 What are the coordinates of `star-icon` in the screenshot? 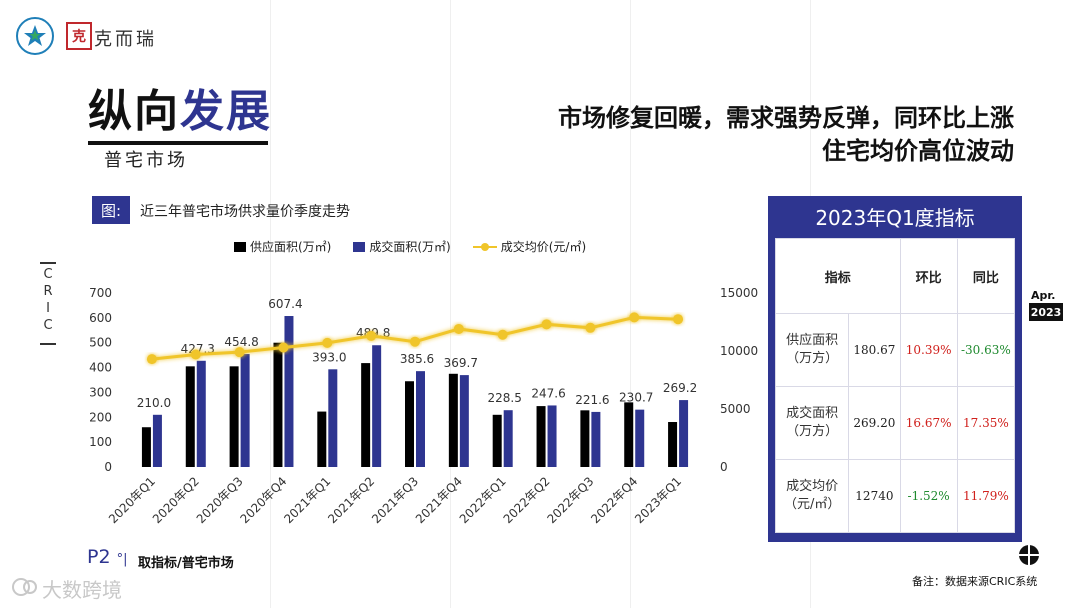 It's located at (35, 35).